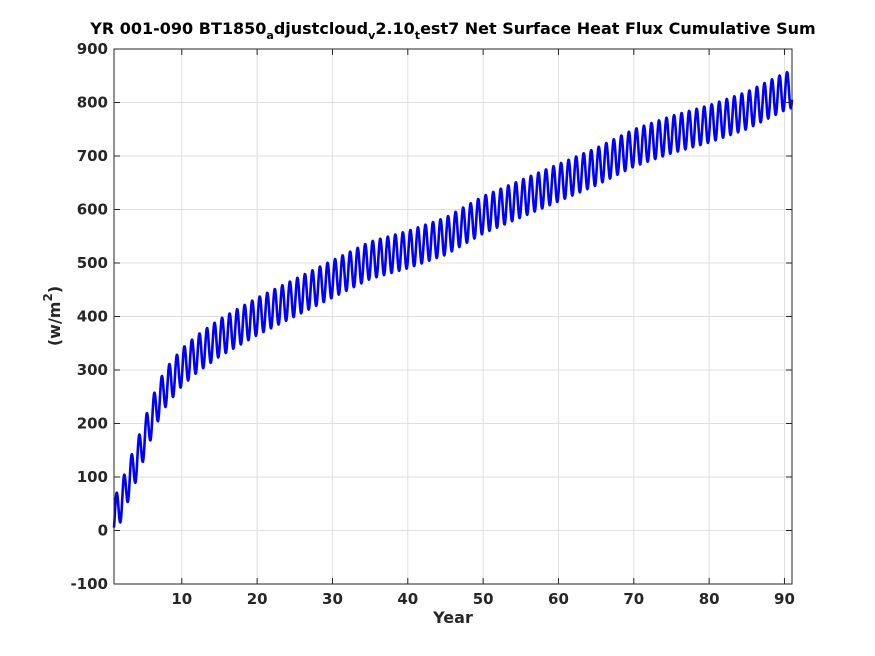 The image size is (875, 656). I want to click on y-axis-title: (w/m2), so click(52, 316).